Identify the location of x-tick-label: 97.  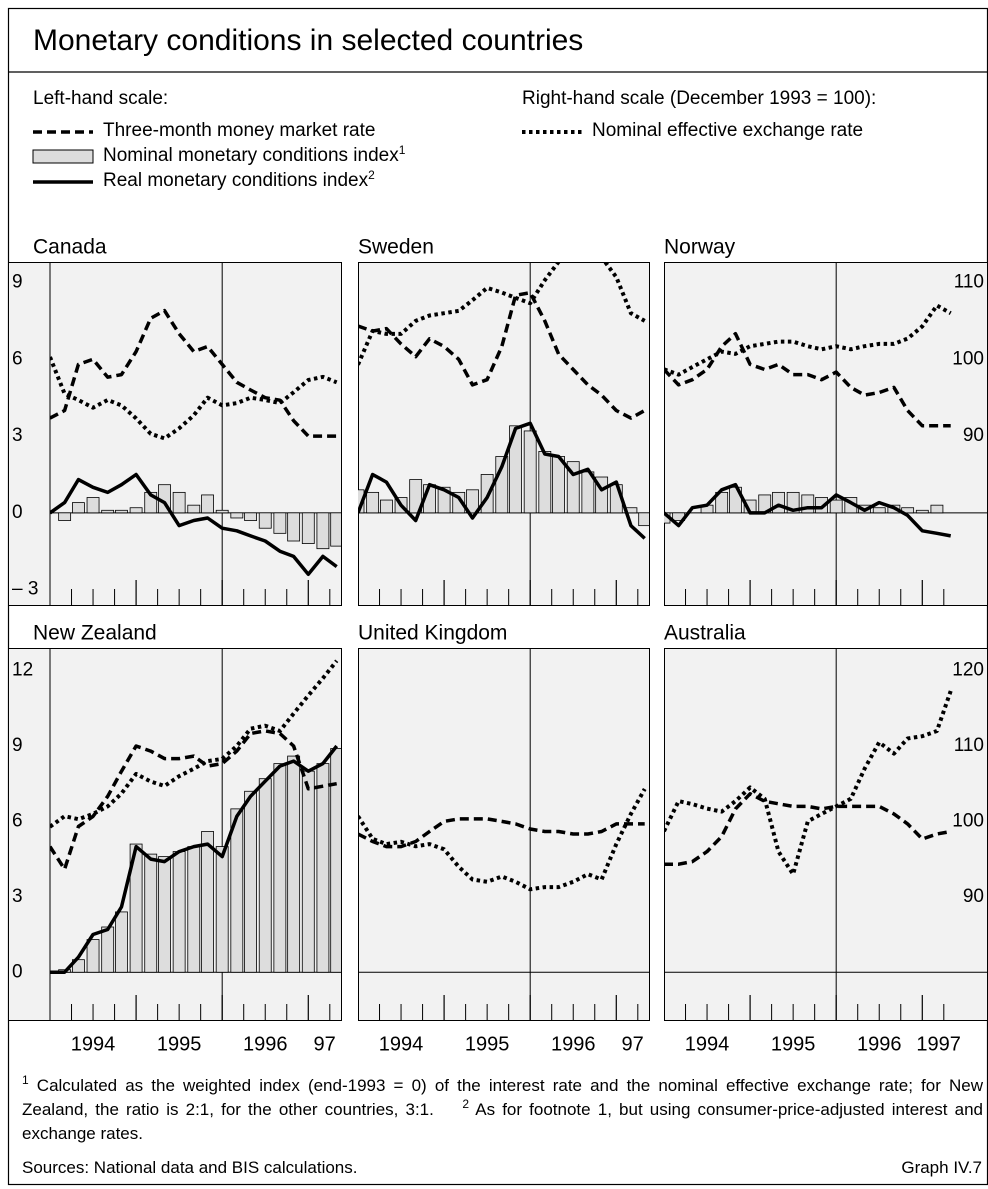
(325, 1044).